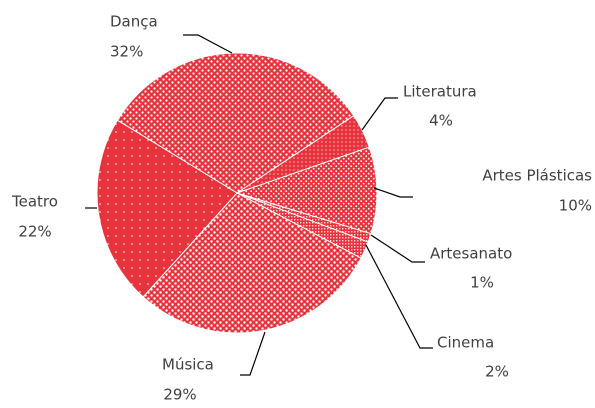 The image size is (595, 408). What do you see at coordinates (126, 52) in the screenshot?
I see `value-label: 32%` at bounding box center [126, 52].